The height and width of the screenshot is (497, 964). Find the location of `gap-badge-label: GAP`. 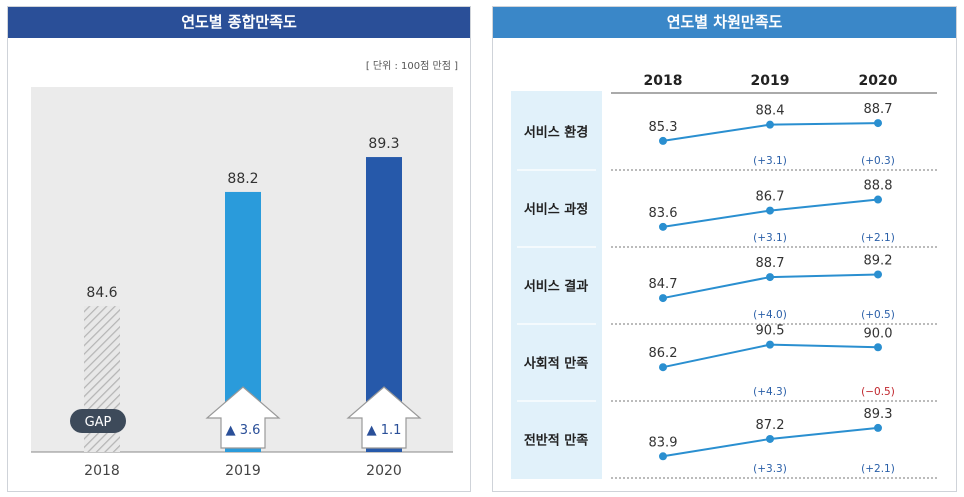

gap-badge-label: GAP is located at coordinates (98, 422).